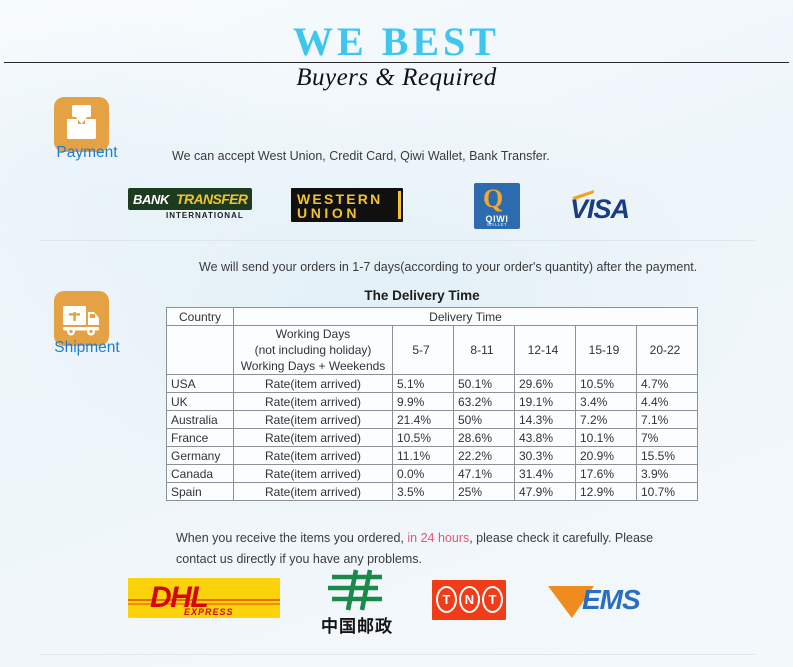 The image size is (793, 667). I want to click on cell-rate-3: 43.8%, so click(545, 437).